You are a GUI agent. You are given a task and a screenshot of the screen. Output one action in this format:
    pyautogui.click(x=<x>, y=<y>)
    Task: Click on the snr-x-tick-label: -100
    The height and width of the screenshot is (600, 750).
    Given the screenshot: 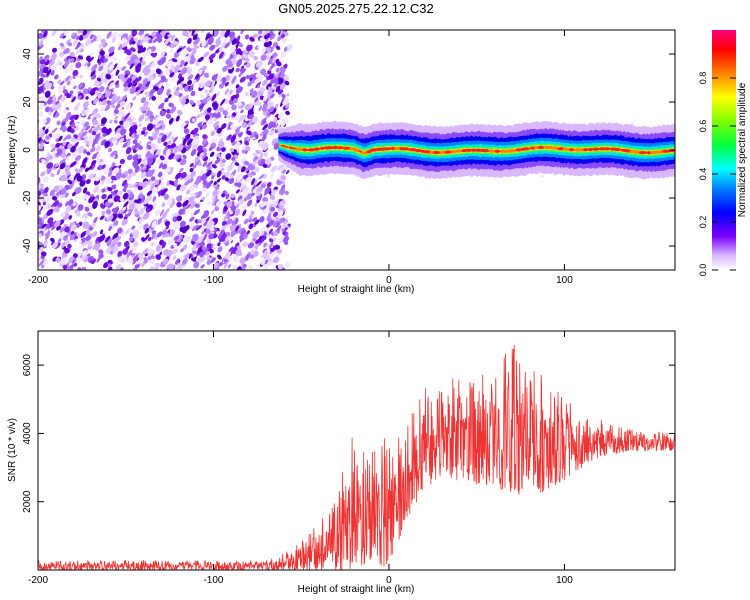 What is the action you would take?
    pyautogui.click(x=213, y=580)
    